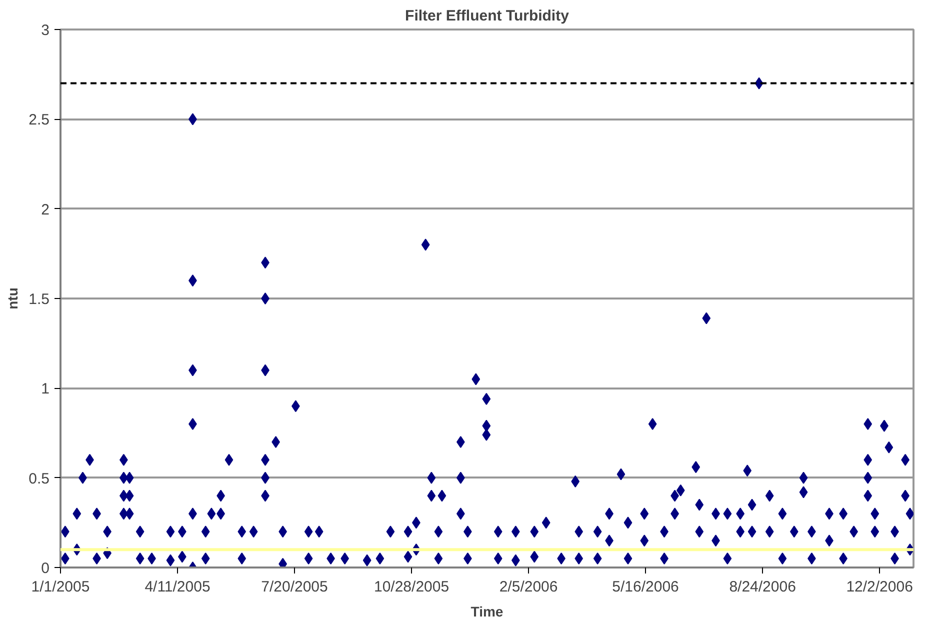  What do you see at coordinates (879, 587) in the screenshot?
I see `x-tick-label: 12/2/2006` at bounding box center [879, 587].